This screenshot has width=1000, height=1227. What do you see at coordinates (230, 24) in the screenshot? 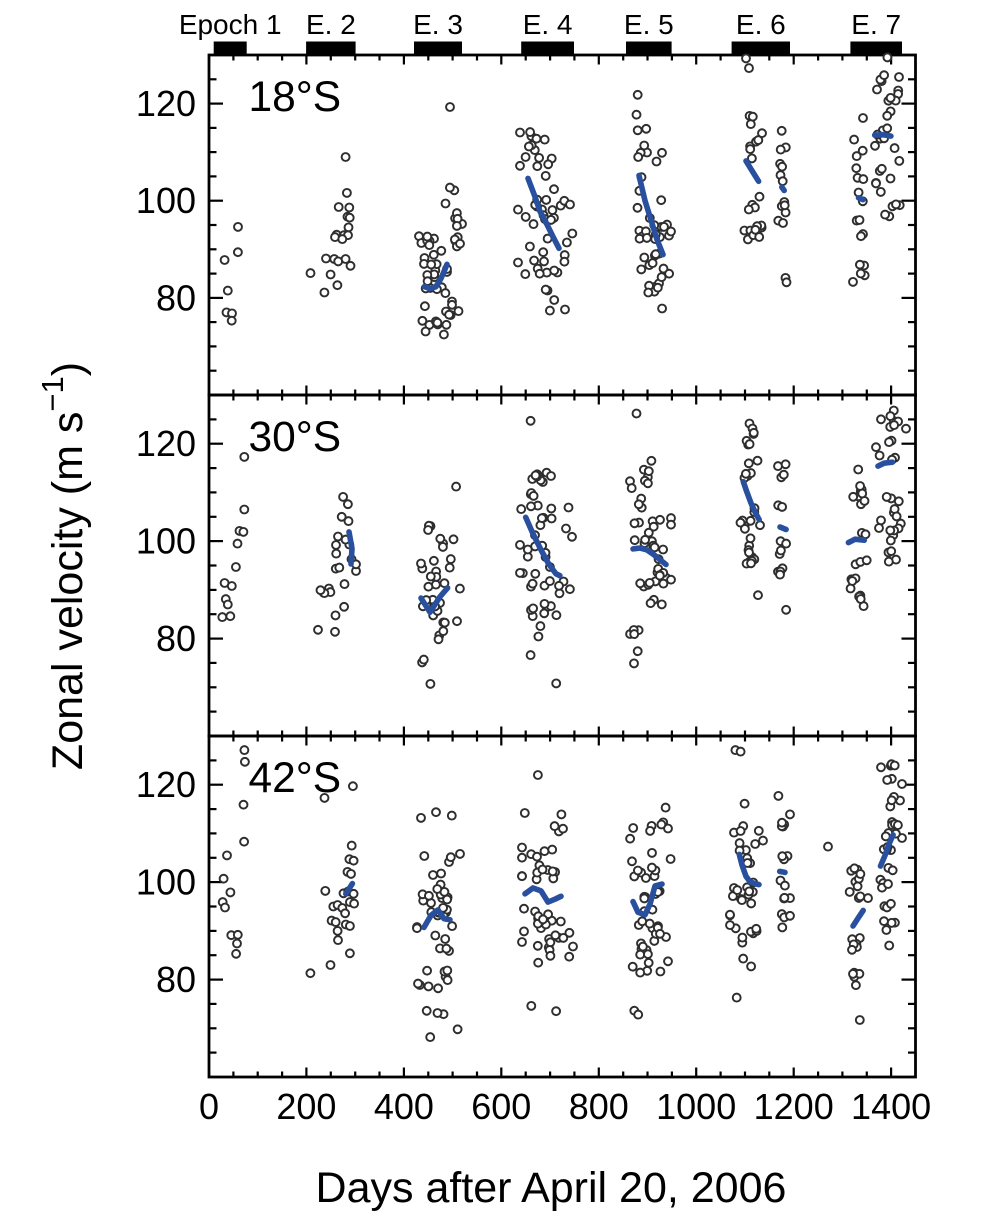
I see `svg-text: Epoch 1` at bounding box center [230, 24].